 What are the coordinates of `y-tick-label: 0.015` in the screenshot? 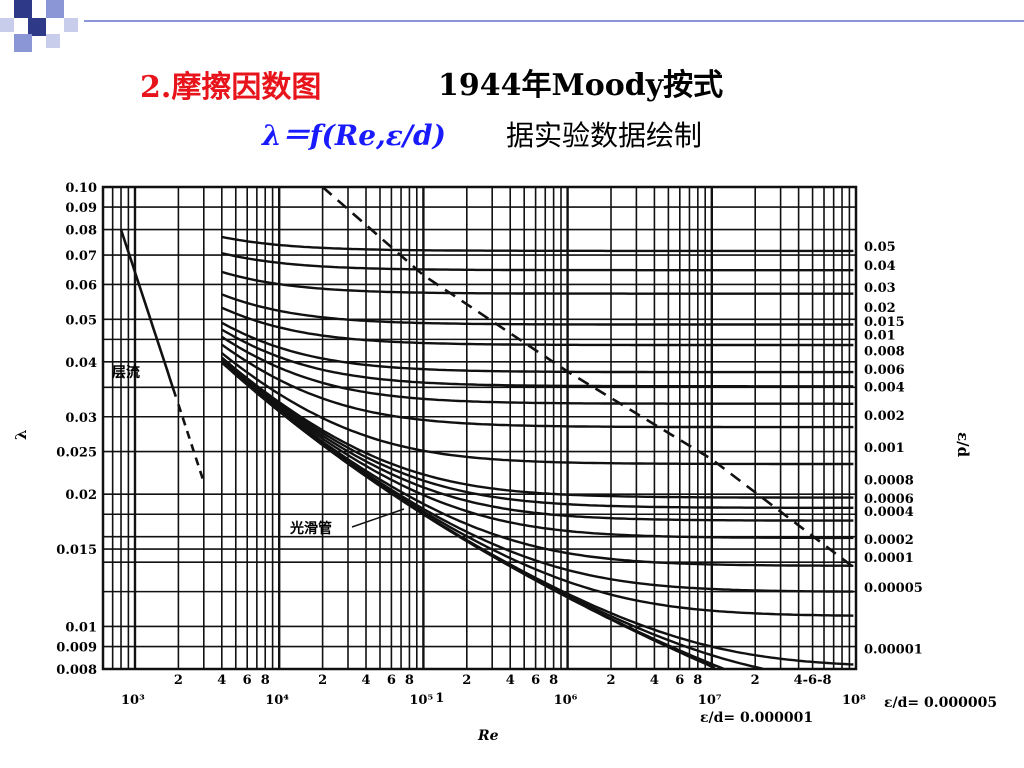 It's located at (76, 550).